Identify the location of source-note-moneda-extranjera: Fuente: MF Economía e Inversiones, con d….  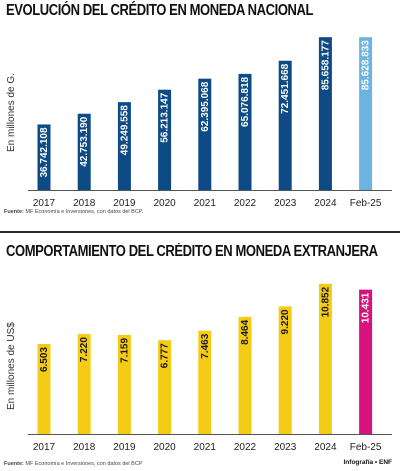
(73, 464).